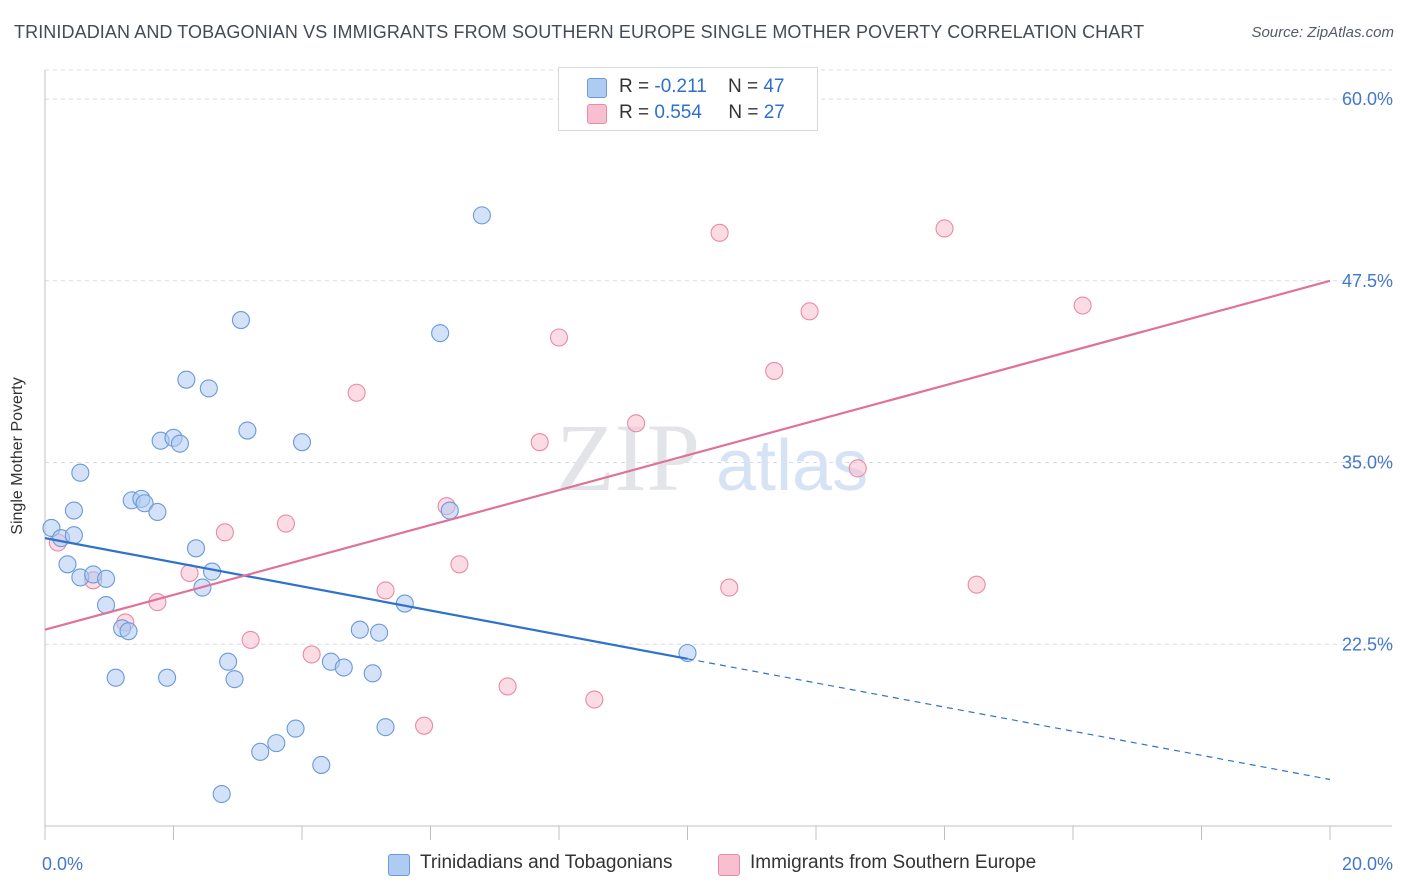 This screenshot has width=1406, height=892. Describe the element at coordinates (597, 114) in the screenshot. I see `legend-swatch-pink` at that location.